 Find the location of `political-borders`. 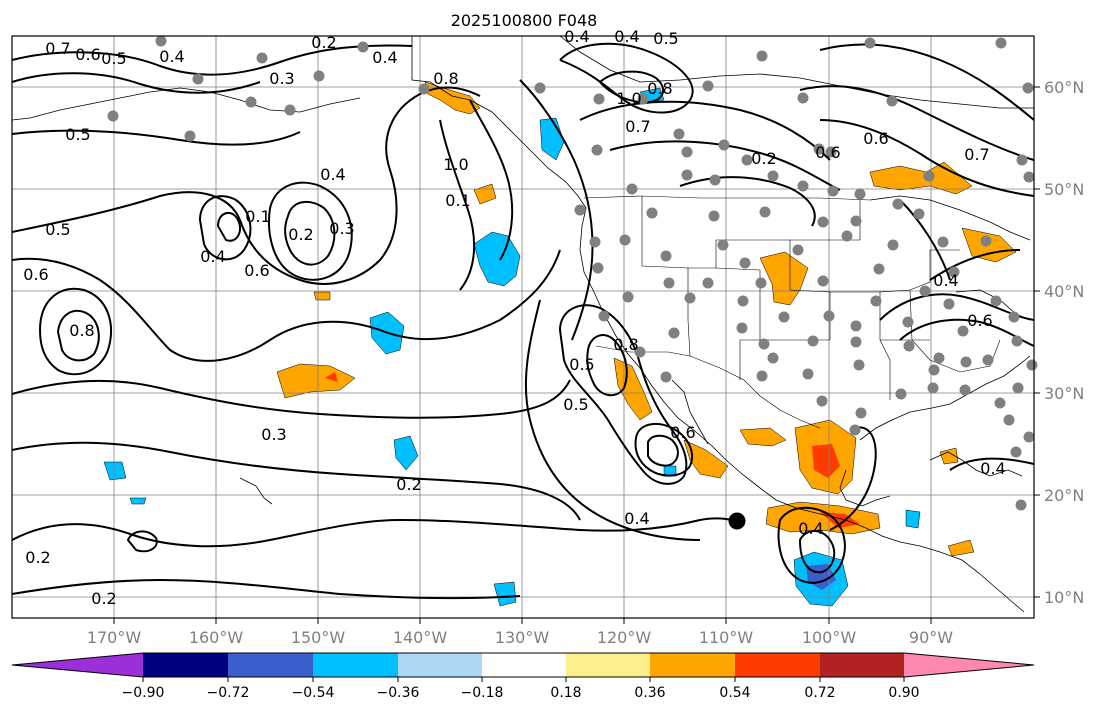

political-borders is located at coordinates (792, 312).